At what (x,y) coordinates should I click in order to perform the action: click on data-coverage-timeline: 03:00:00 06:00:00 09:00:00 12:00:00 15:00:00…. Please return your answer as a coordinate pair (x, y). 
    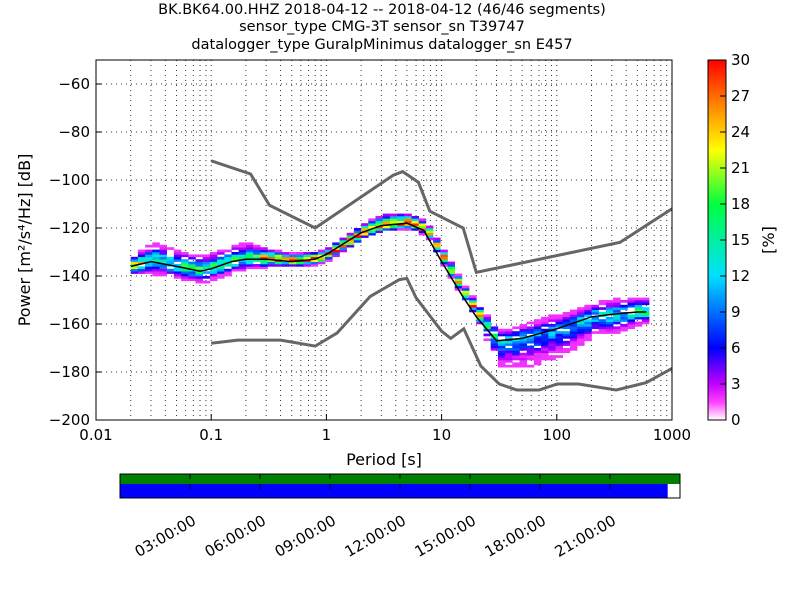
    Looking at the image, I should click on (400, 517).